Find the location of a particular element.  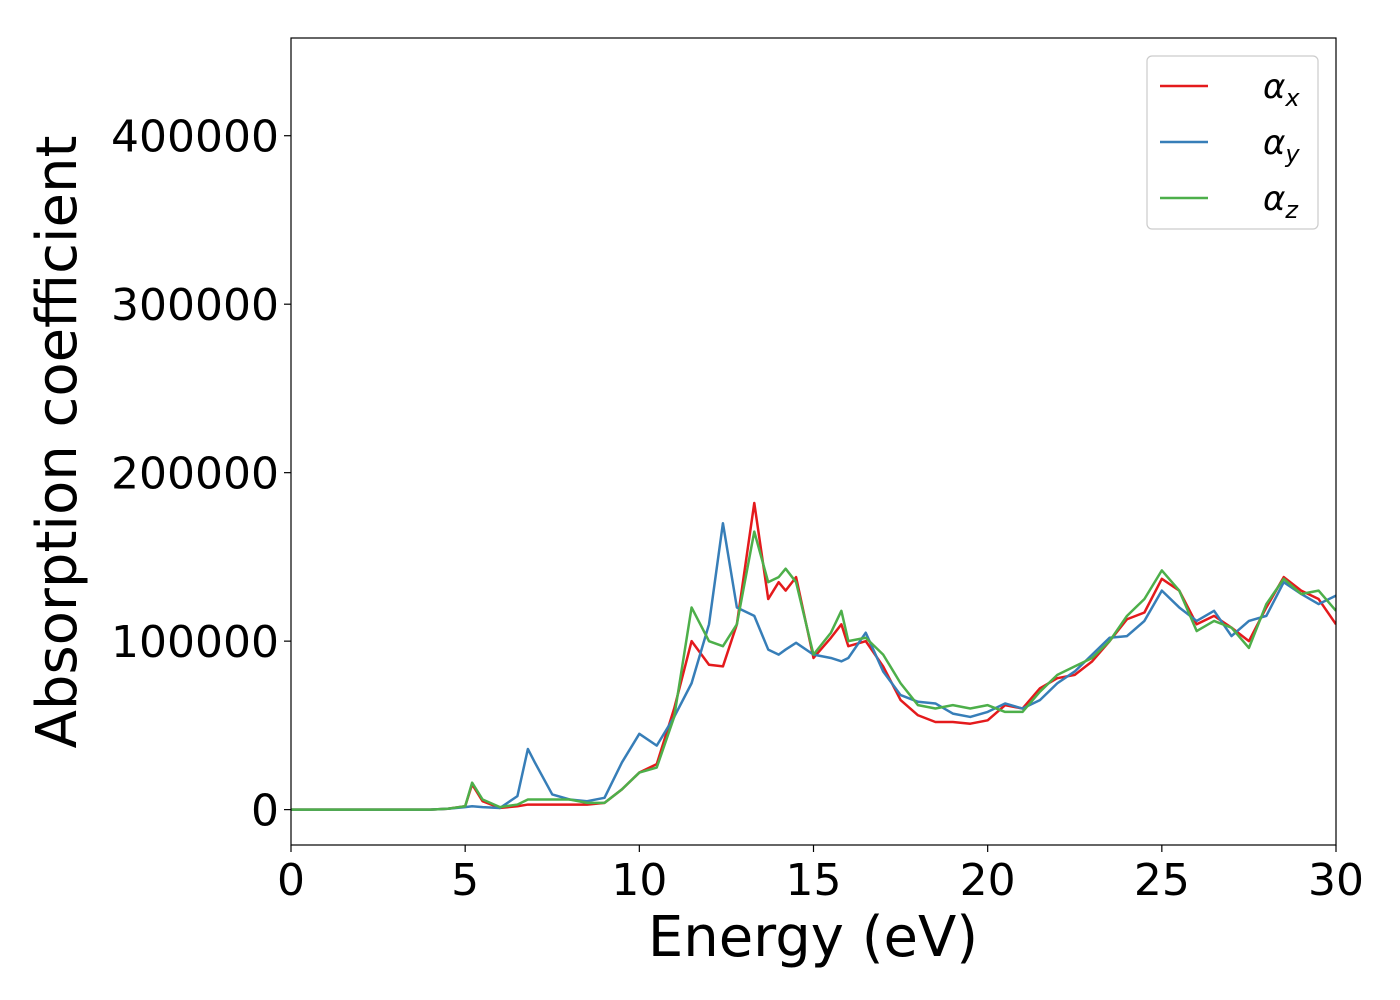

x-tick-label: 5 is located at coordinates (465, 880).